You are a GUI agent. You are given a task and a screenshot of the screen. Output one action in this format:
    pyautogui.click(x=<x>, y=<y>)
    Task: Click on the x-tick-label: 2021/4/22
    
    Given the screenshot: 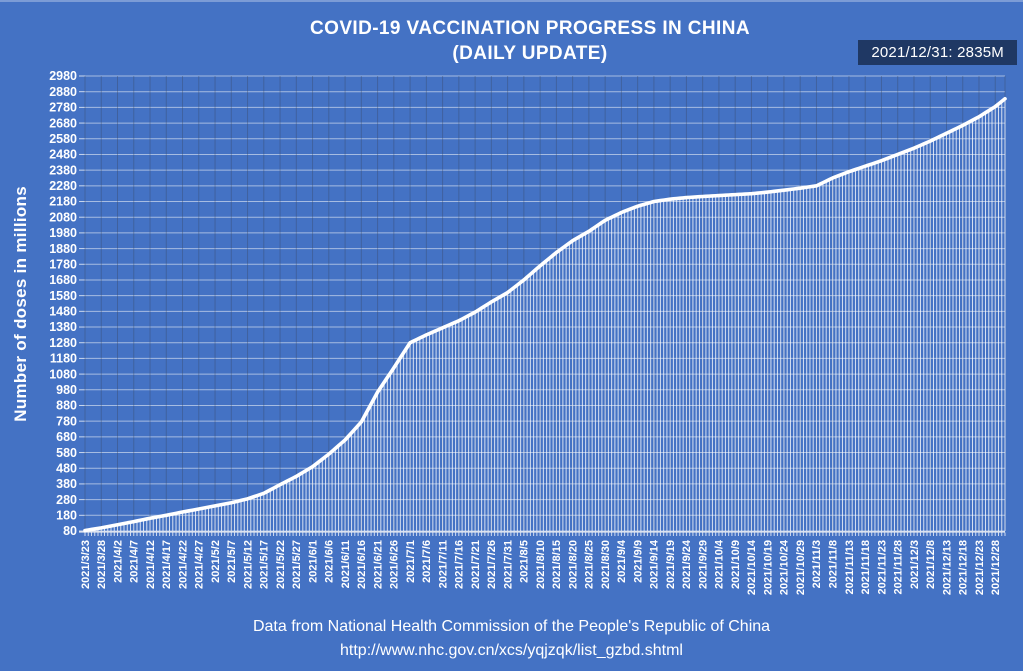 What is the action you would take?
    pyautogui.click(x=183, y=564)
    